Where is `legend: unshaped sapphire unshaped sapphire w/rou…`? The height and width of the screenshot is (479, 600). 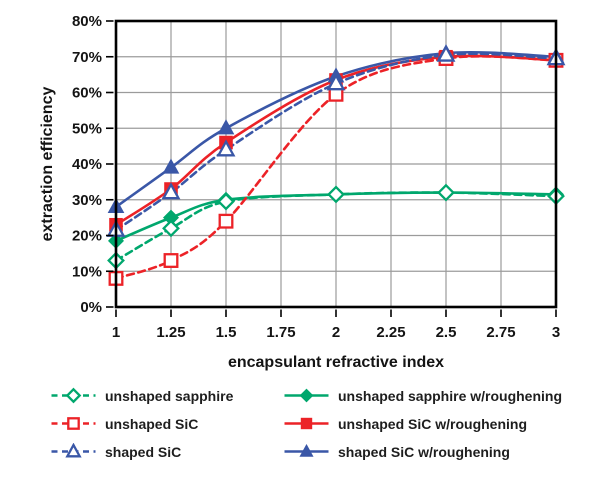 legend: unshaped sapphire unshaped sapphire w/rou… is located at coordinates (306, 423).